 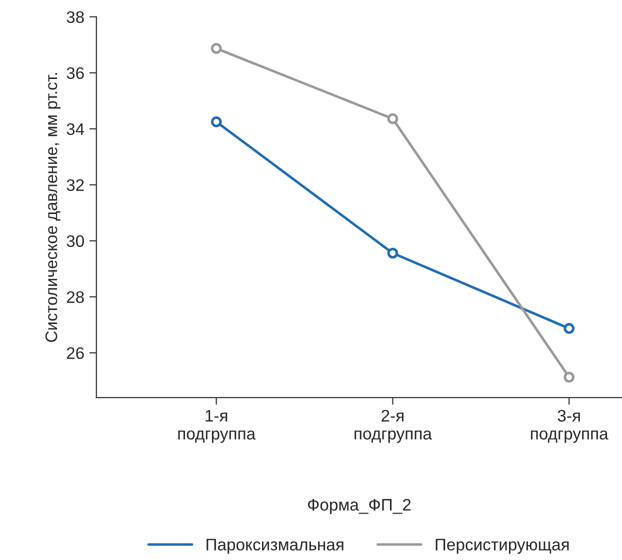 I want to click on y-tick-label: 36, so click(x=75, y=73).